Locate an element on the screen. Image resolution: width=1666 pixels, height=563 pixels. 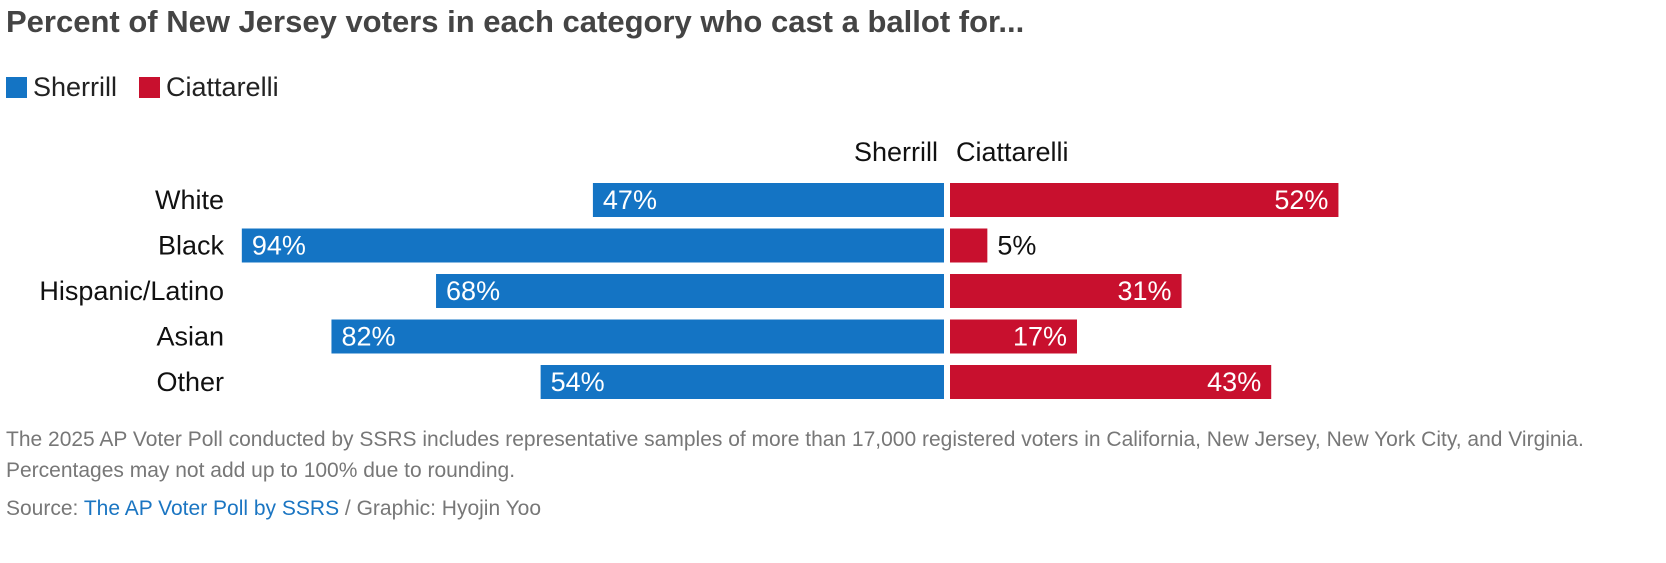
data-label-sherrill-hispanic-latino: 68% is located at coordinates (473, 291).